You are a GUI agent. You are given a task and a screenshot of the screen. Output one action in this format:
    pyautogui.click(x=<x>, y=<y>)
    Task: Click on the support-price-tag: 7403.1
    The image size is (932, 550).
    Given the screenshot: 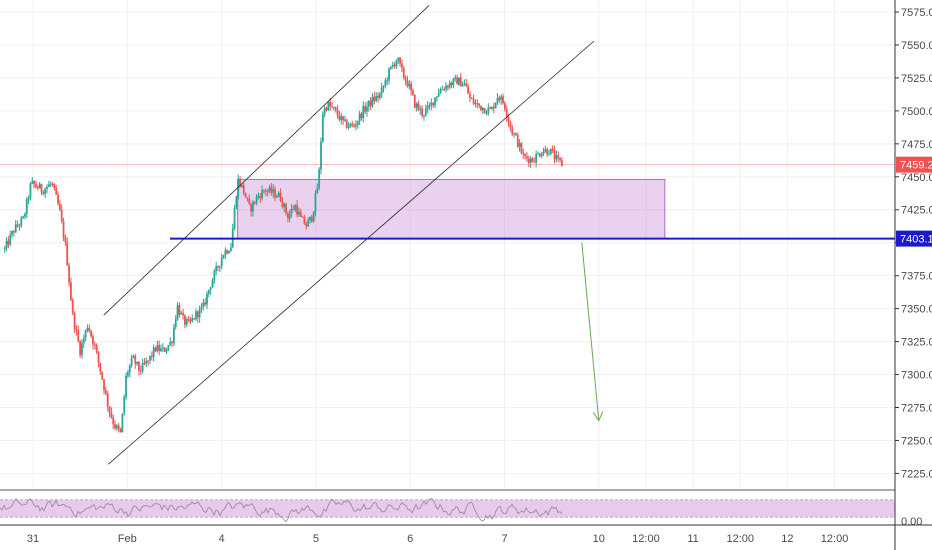 What is the action you would take?
    pyautogui.click(x=916, y=240)
    